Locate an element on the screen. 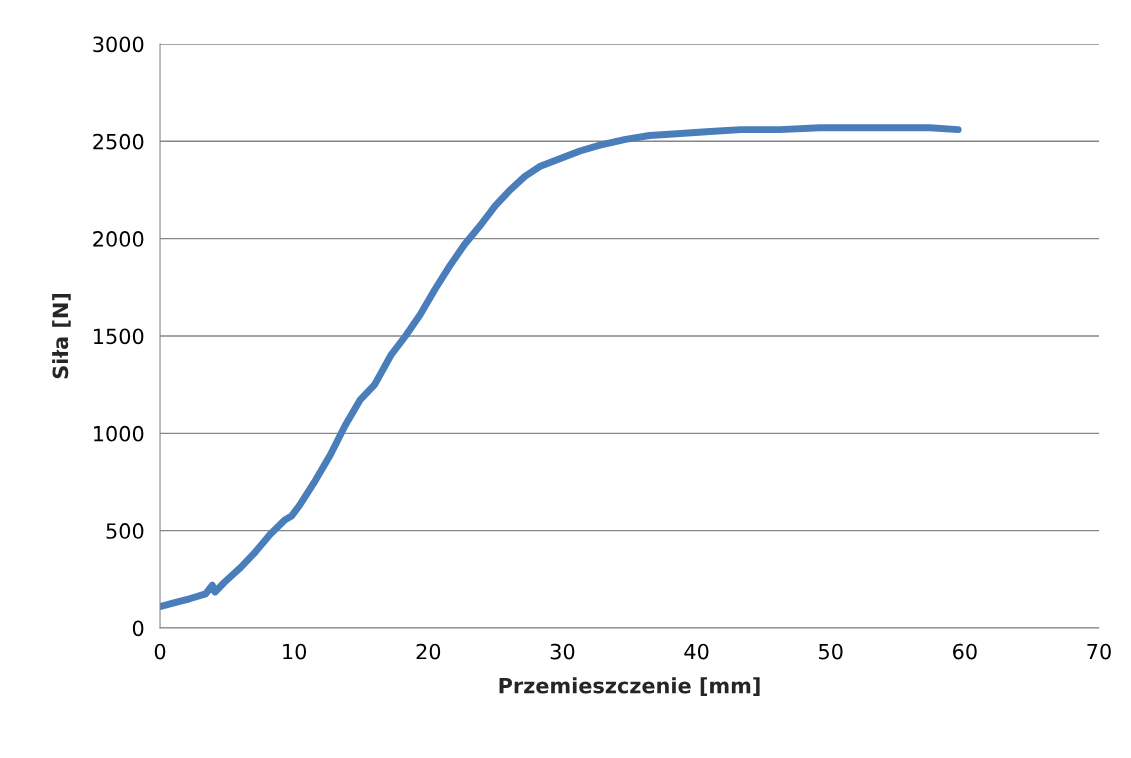 Image resolution: width=1131 pixels, height=758 pixels. x-tick-label: 50 is located at coordinates (831, 651).